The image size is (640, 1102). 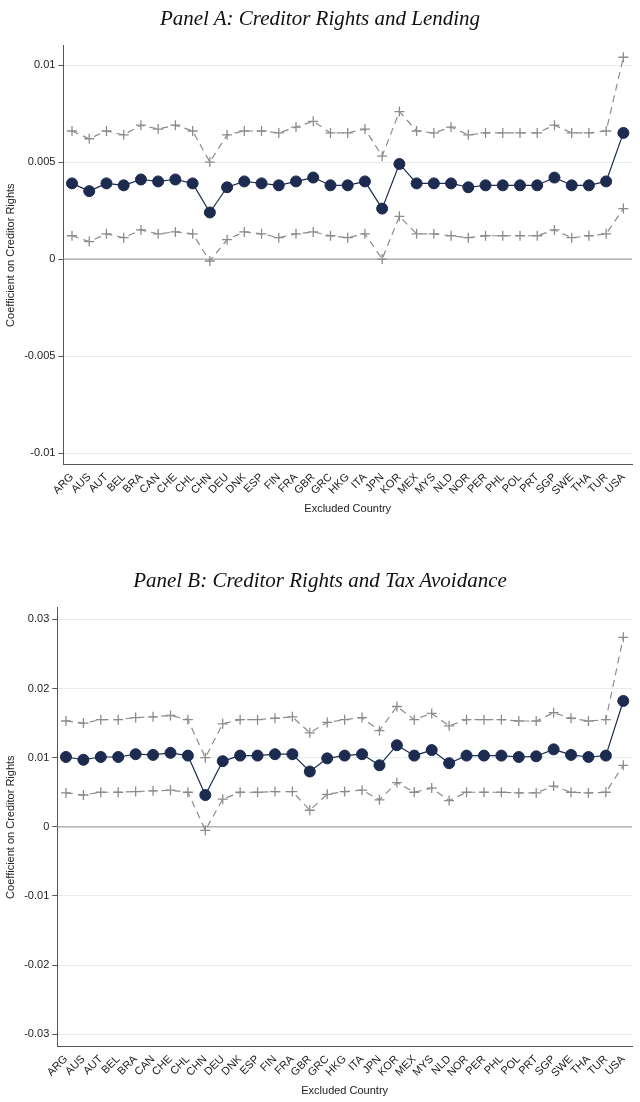 What do you see at coordinates (44, 64) in the screenshot?
I see `y-tick-label: 0.01` at bounding box center [44, 64].